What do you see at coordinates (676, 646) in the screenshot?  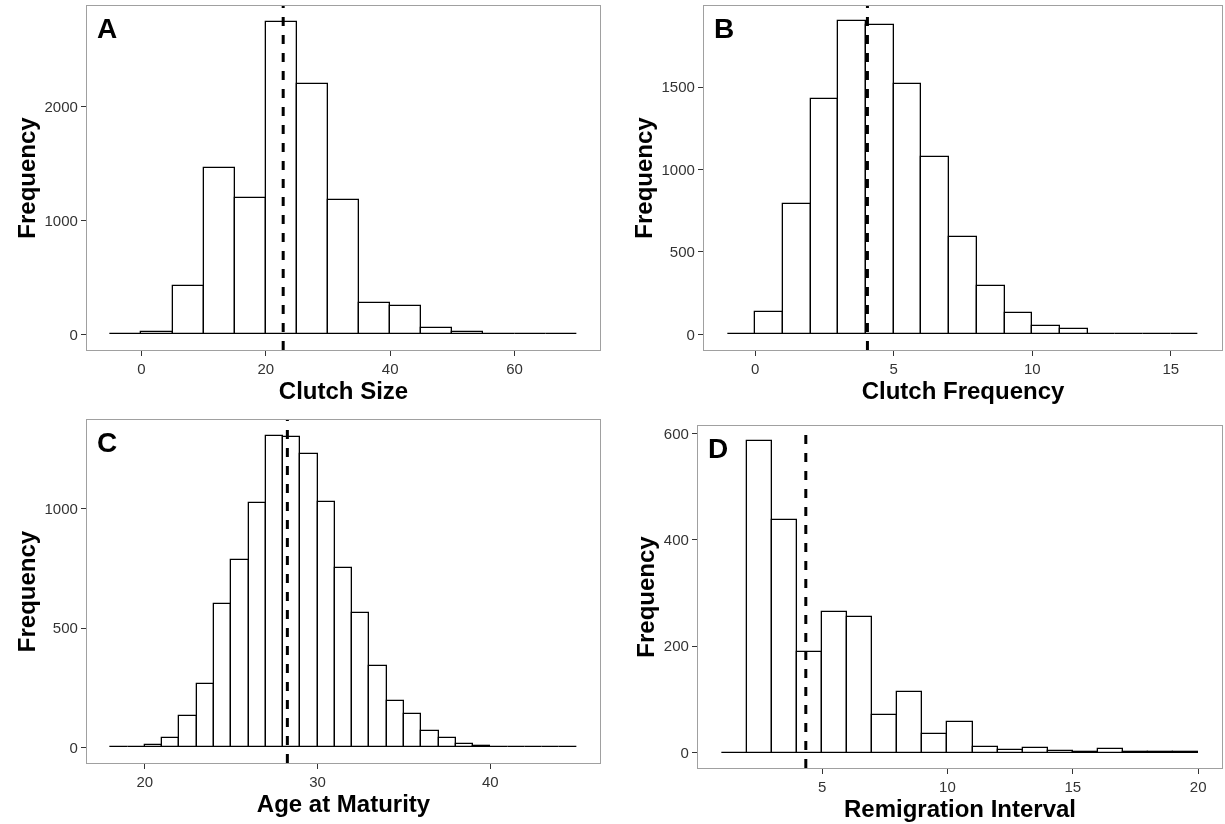 I see `y-tick-label: 200` at bounding box center [676, 646].